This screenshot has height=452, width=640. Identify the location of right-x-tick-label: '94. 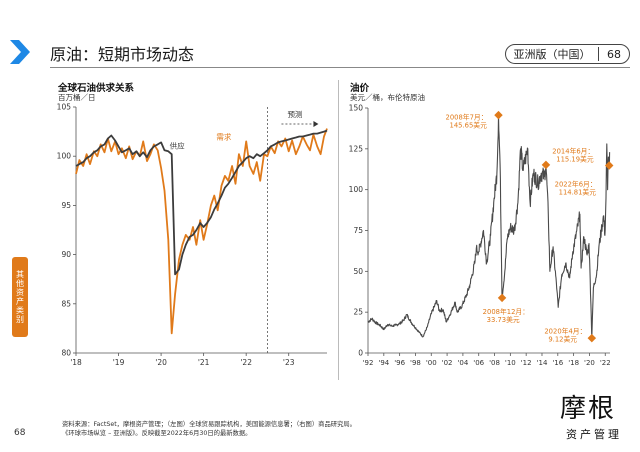
(383, 363).